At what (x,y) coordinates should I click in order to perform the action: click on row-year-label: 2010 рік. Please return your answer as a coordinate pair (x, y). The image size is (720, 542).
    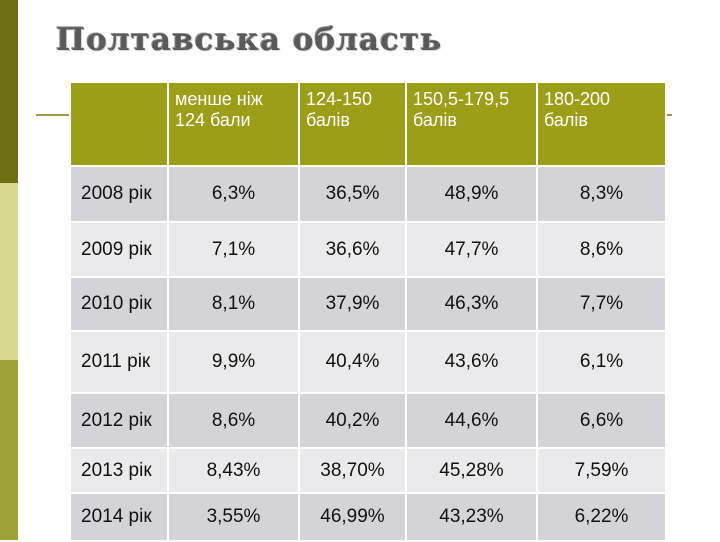
    Looking at the image, I should click on (119, 304).